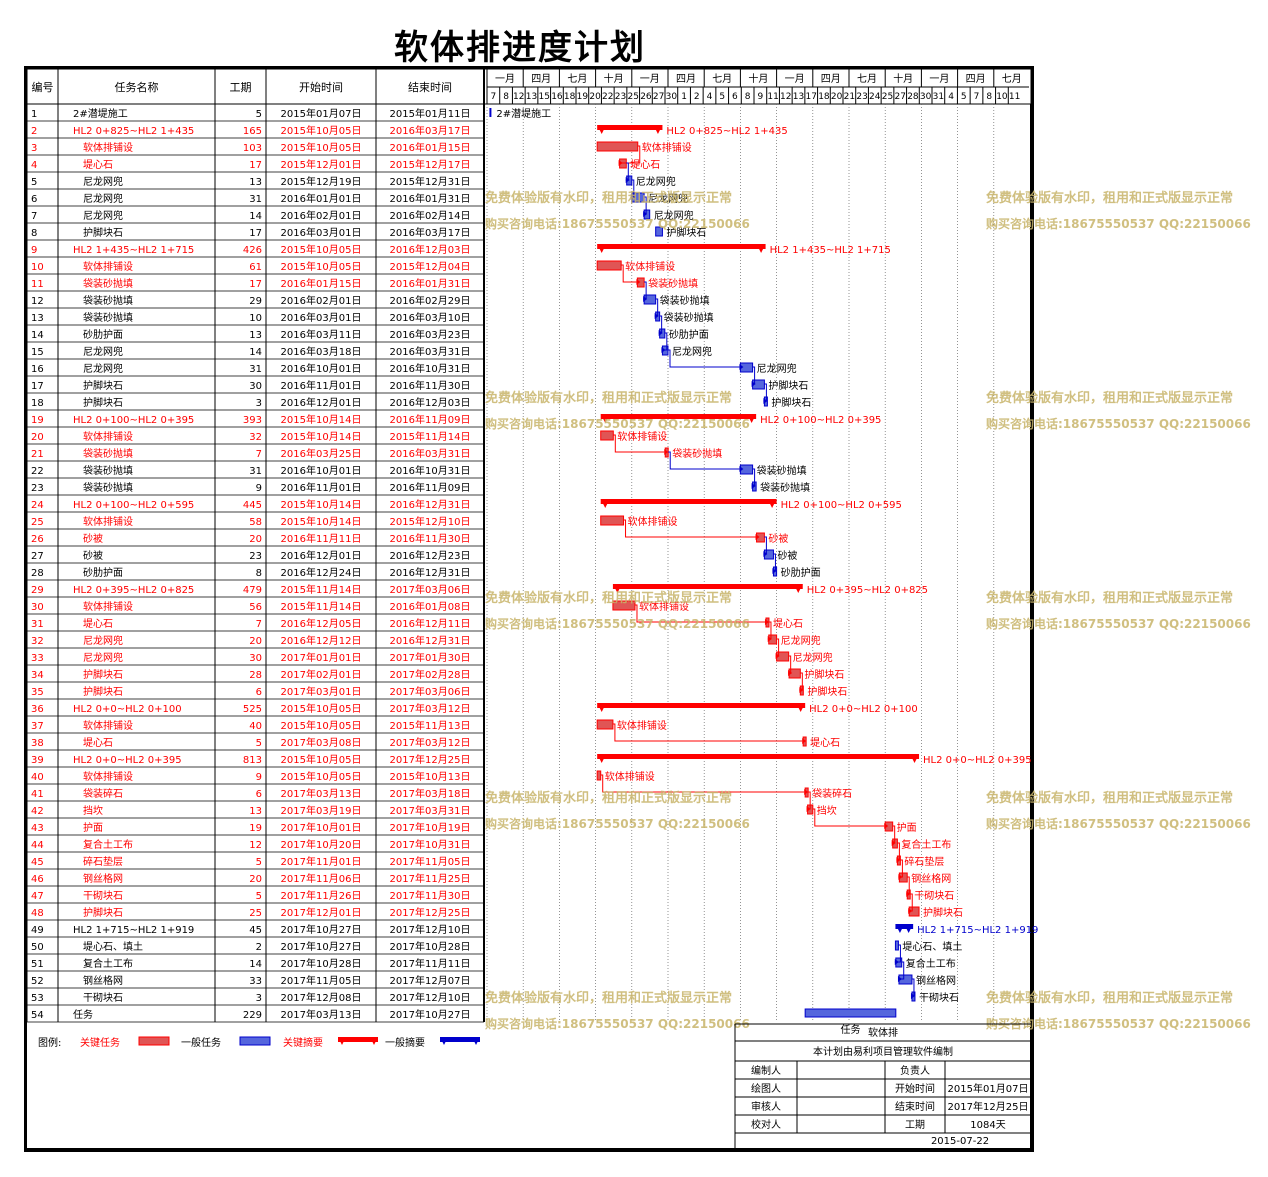 This screenshot has width=1268, height=1177. Describe the element at coordinates (37, 641) in the screenshot. I see `task-id: 32` at that location.